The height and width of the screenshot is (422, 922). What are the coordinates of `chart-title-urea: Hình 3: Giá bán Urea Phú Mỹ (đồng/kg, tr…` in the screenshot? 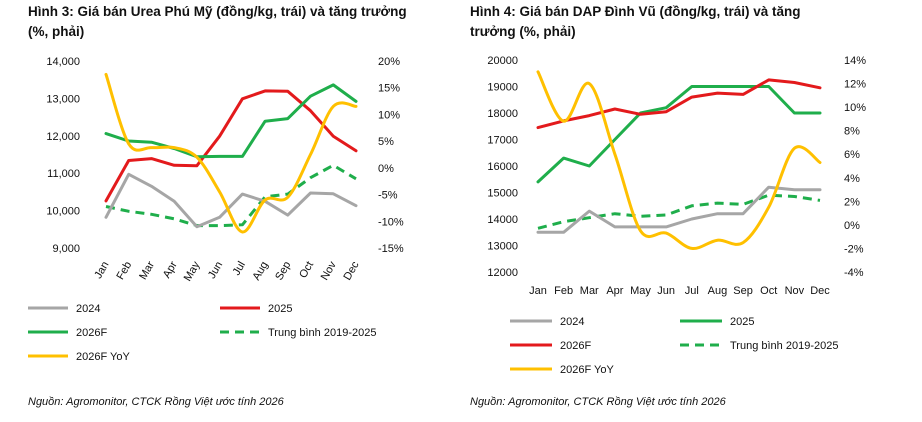 It's located at (233, 22).